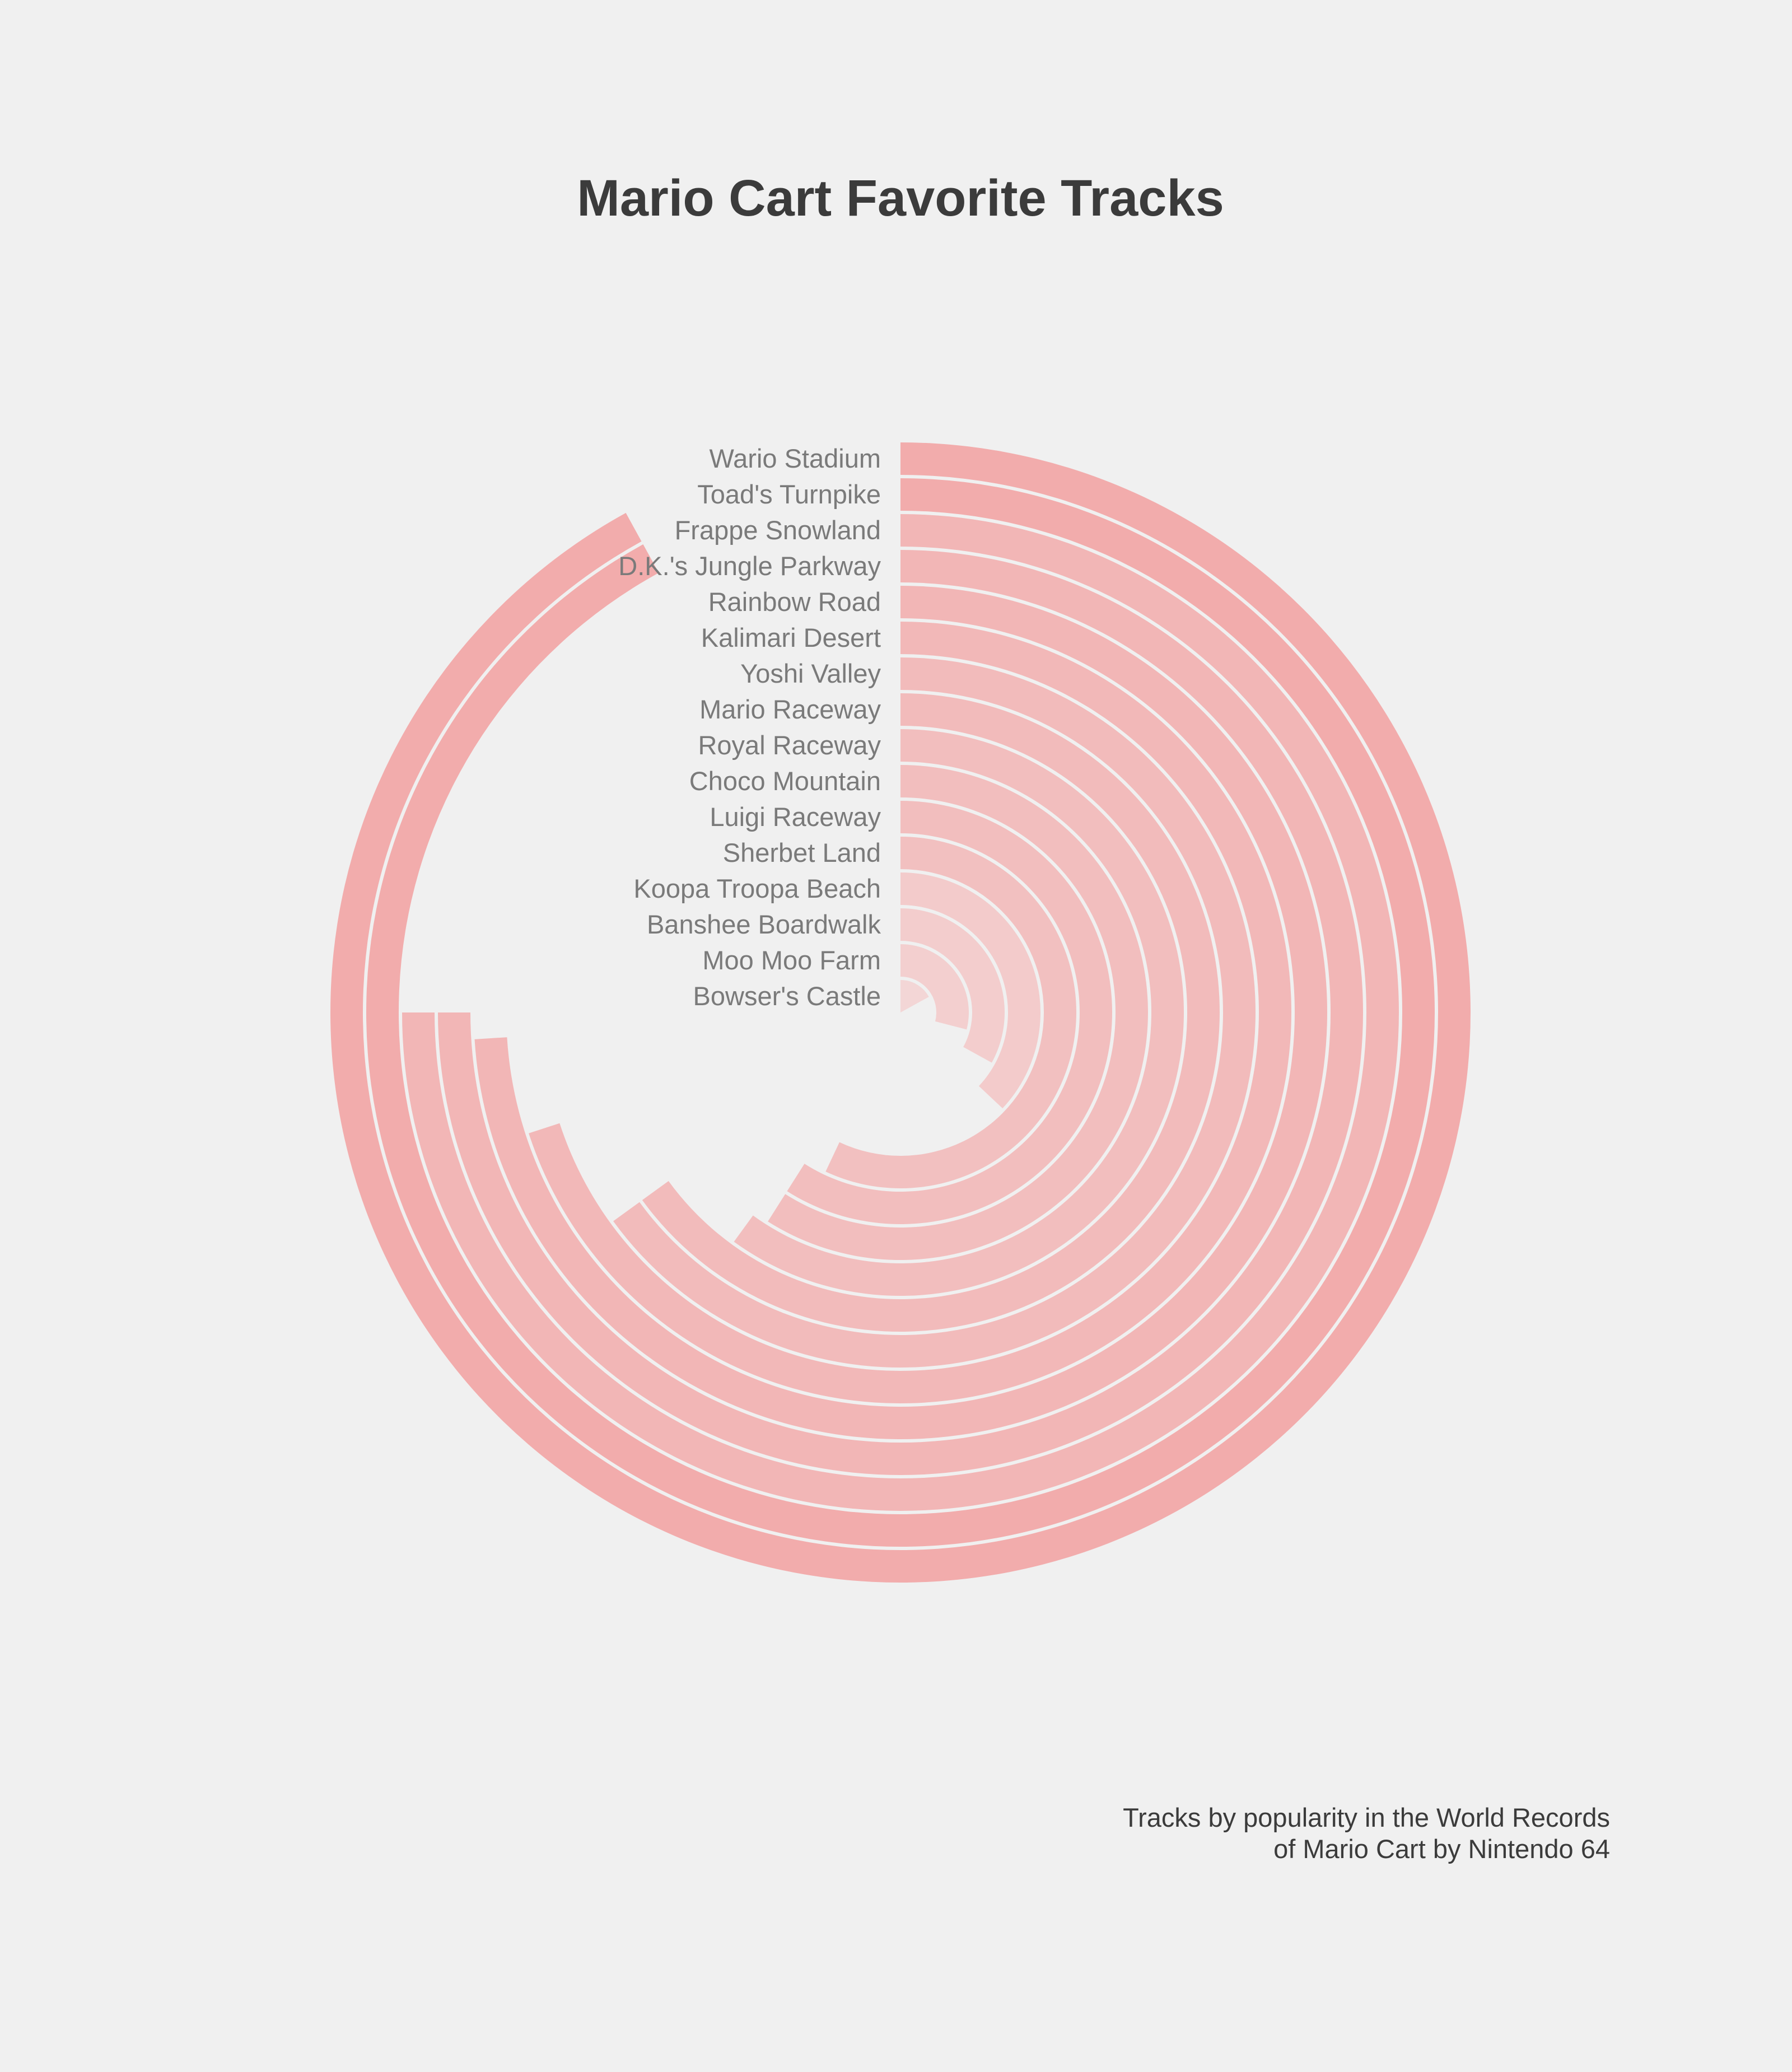 This screenshot has height=2072, width=1792. What do you see at coordinates (791, 637) in the screenshot?
I see `label-kalimari-desert: Kalimari Desert` at bounding box center [791, 637].